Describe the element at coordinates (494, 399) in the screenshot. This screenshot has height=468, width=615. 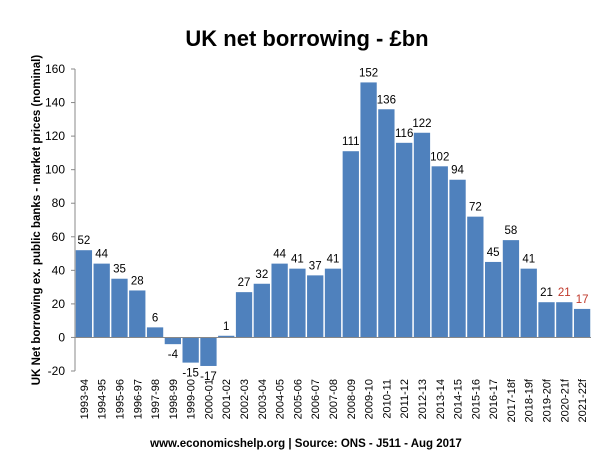
I see `category-label: 2016-17` at that location.